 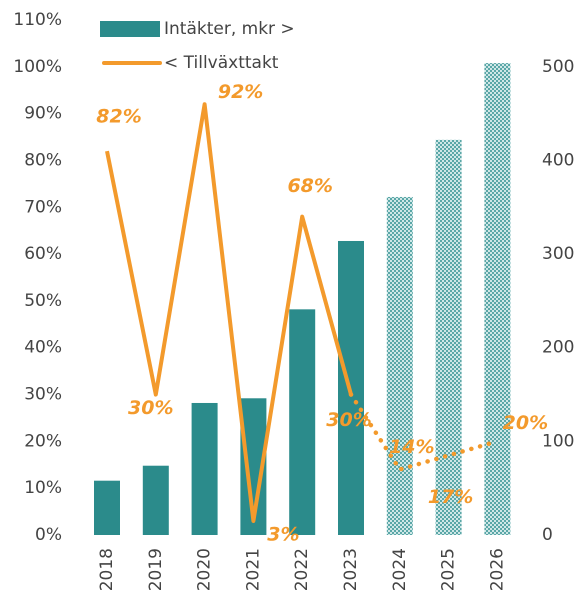 I want to click on x-tick-label: 2021, so click(x=253, y=569).